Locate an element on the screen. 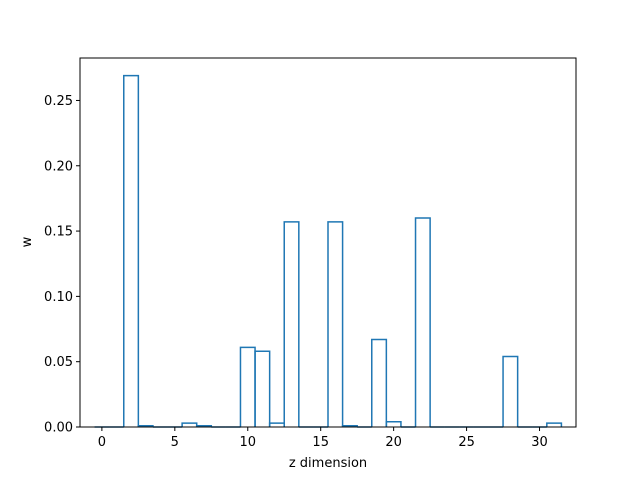  x-tick-label: 10 is located at coordinates (247, 442).